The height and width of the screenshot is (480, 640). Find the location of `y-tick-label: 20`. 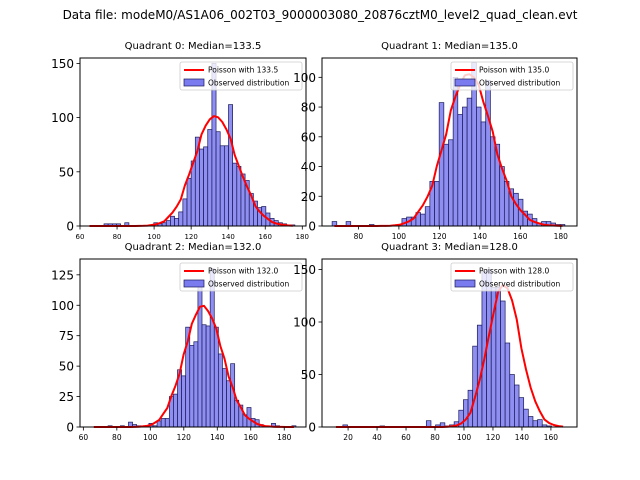

y-tick-label: 20 is located at coordinates (308, 197).